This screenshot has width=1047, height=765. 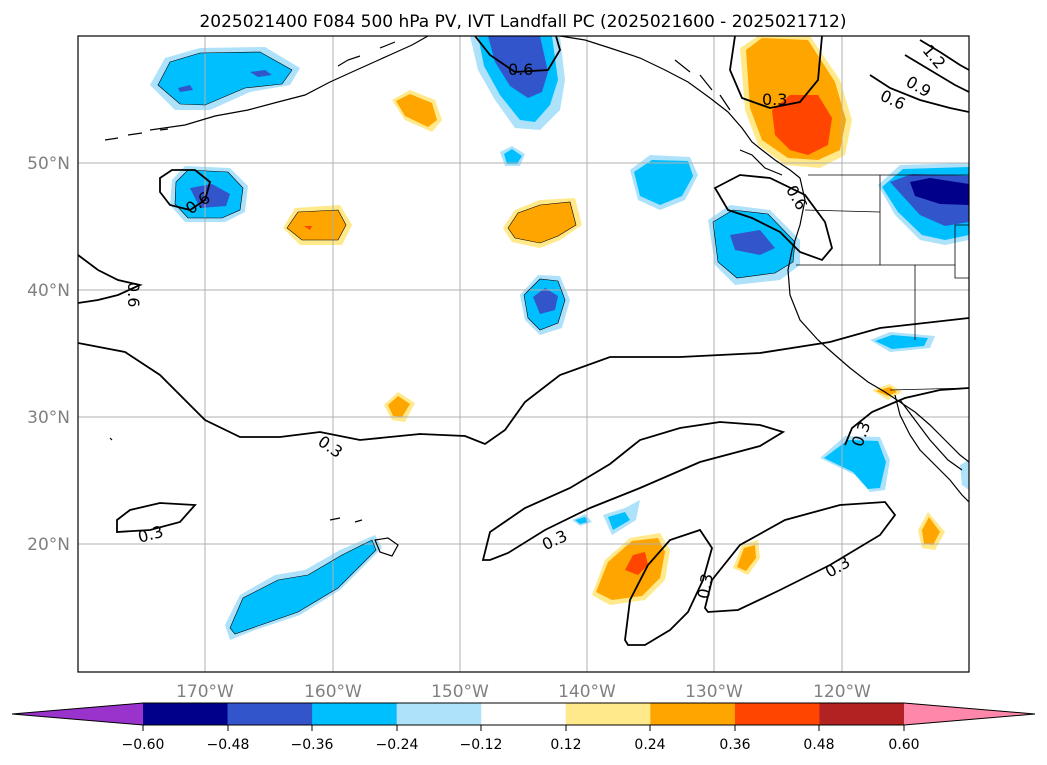 I want to click on lat-label-20n: 20°N, so click(x=48, y=545).